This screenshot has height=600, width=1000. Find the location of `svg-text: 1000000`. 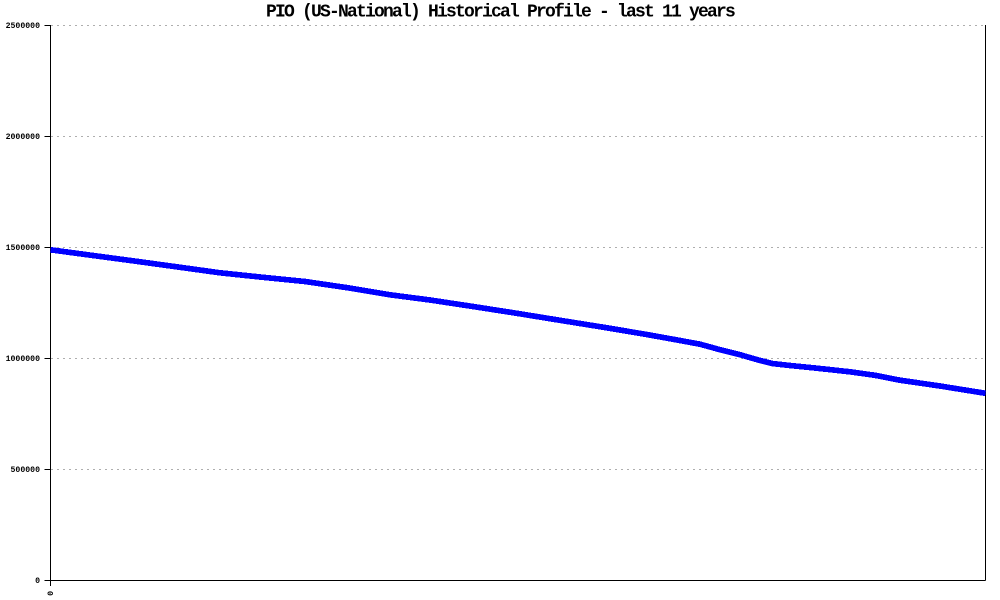

svg-text: 1000000 is located at coordinates (23, 359).